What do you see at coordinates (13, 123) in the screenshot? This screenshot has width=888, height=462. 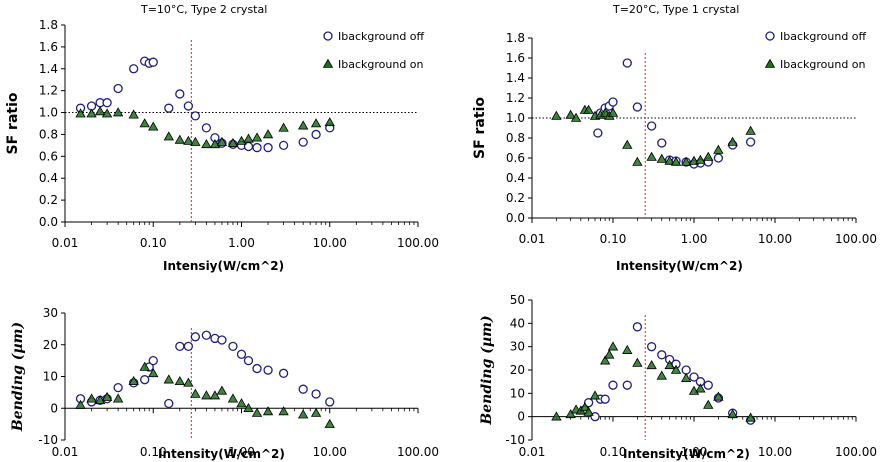 I see `y-axis-label: SF ratio` at bounding box center [13, 123].